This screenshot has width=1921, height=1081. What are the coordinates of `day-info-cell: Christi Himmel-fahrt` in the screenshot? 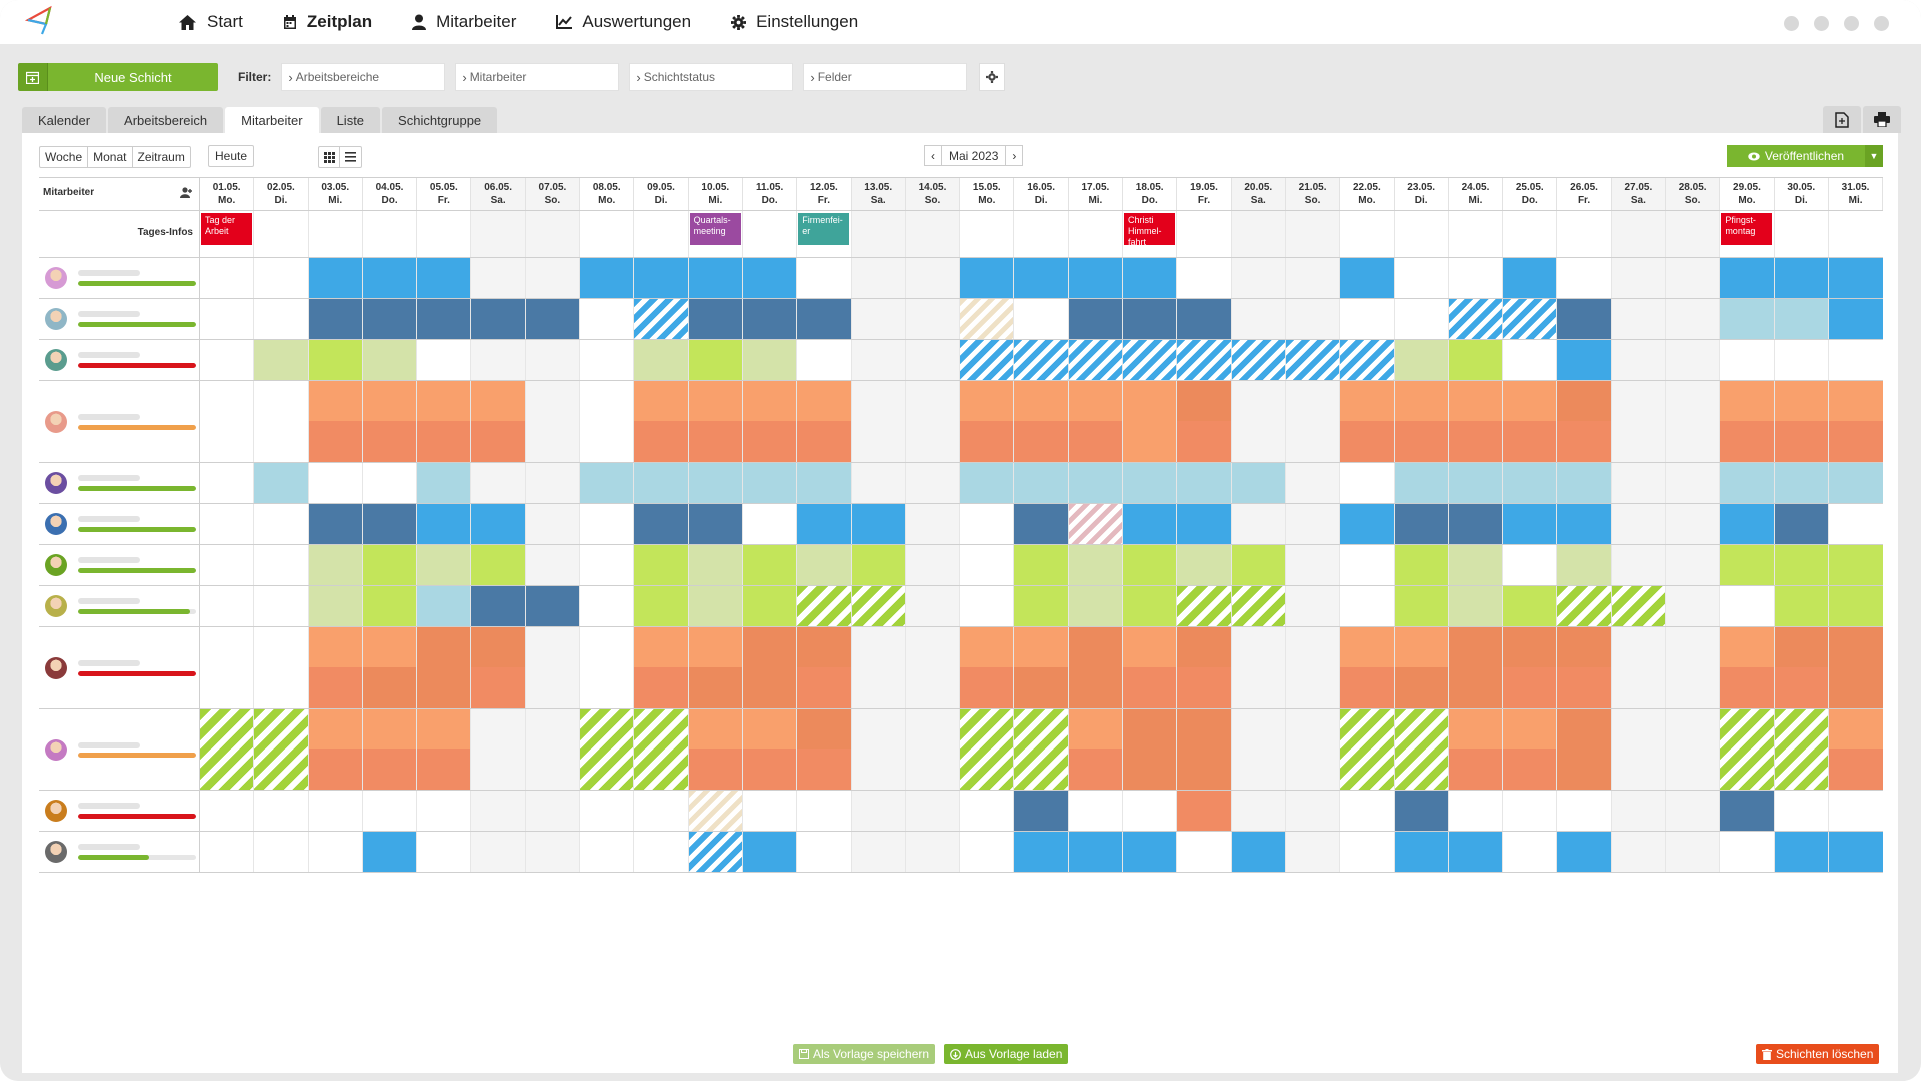 It's located at (1150, 234).